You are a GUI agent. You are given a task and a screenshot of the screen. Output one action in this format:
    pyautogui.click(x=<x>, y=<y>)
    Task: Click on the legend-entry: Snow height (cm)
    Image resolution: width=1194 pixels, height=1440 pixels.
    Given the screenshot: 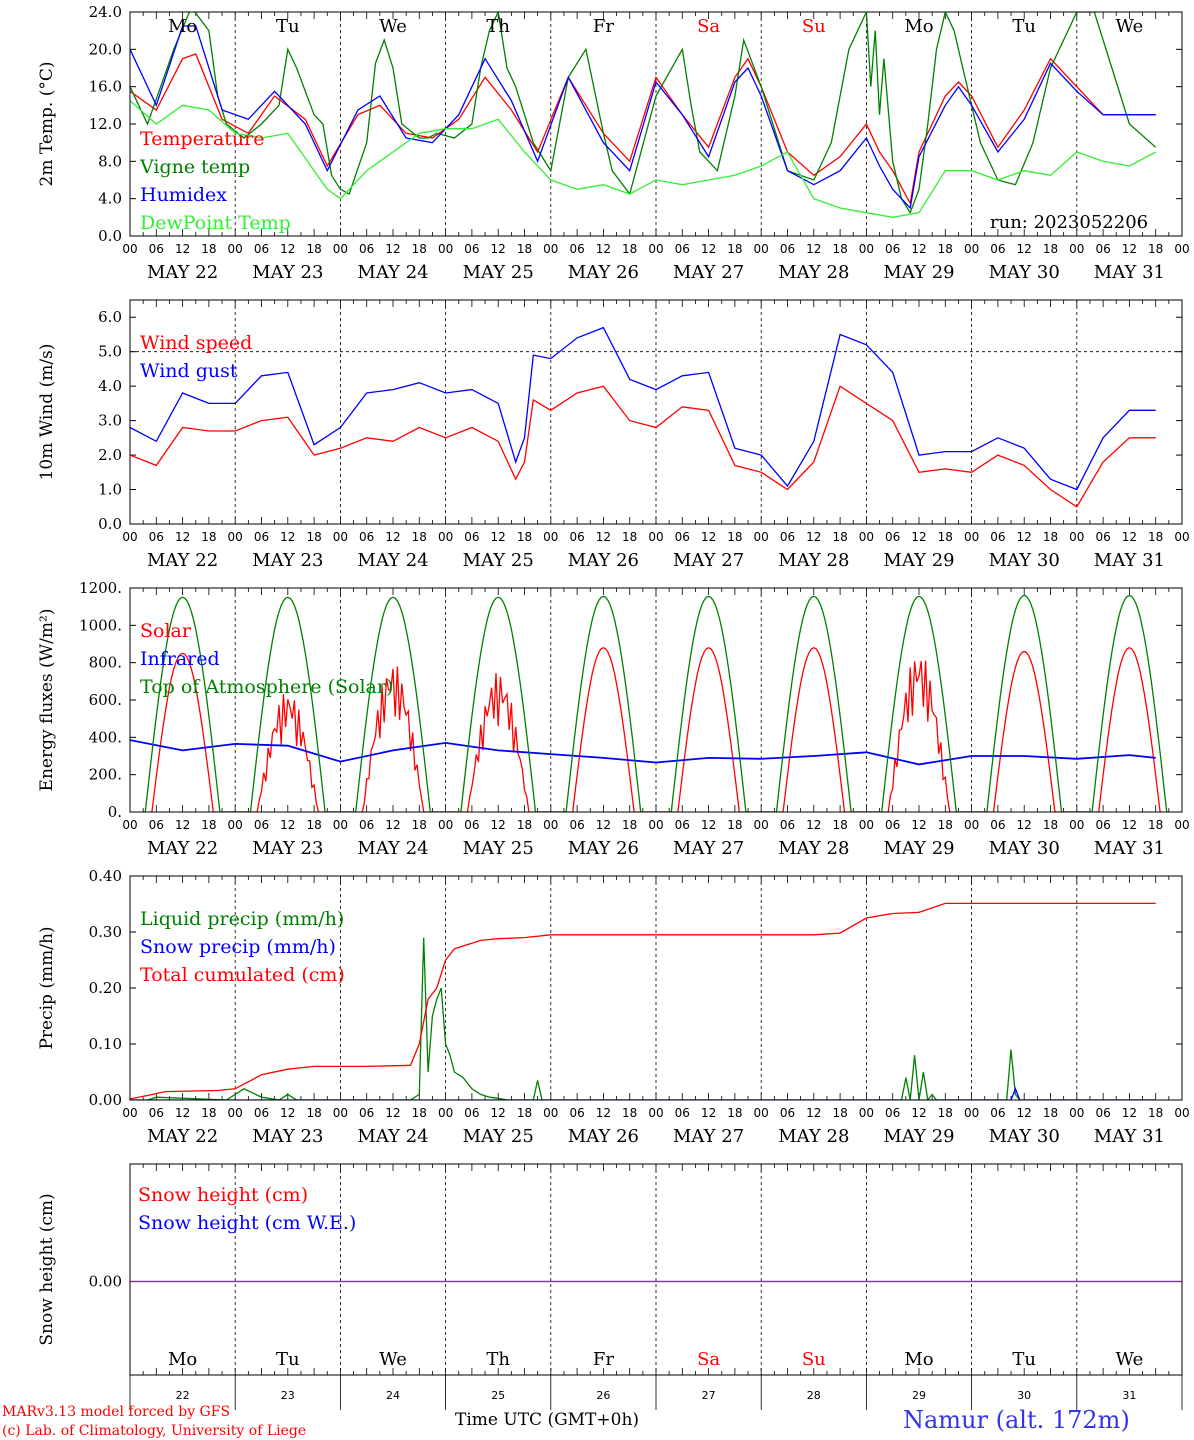 What is the action you would take?
    pyautogui.click(x=223, y=1195)
    